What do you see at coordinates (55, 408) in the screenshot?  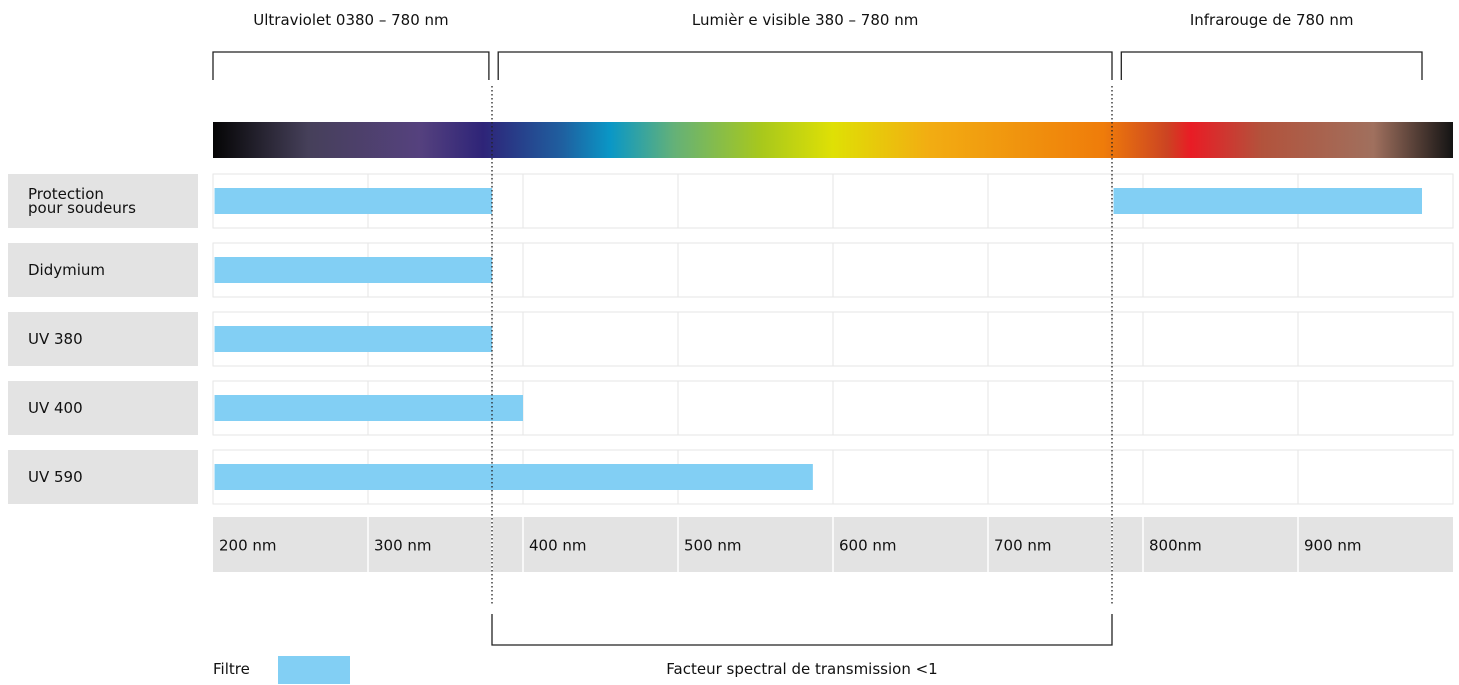 I see `category-label: UV 400` at bounding box center [55, 408].